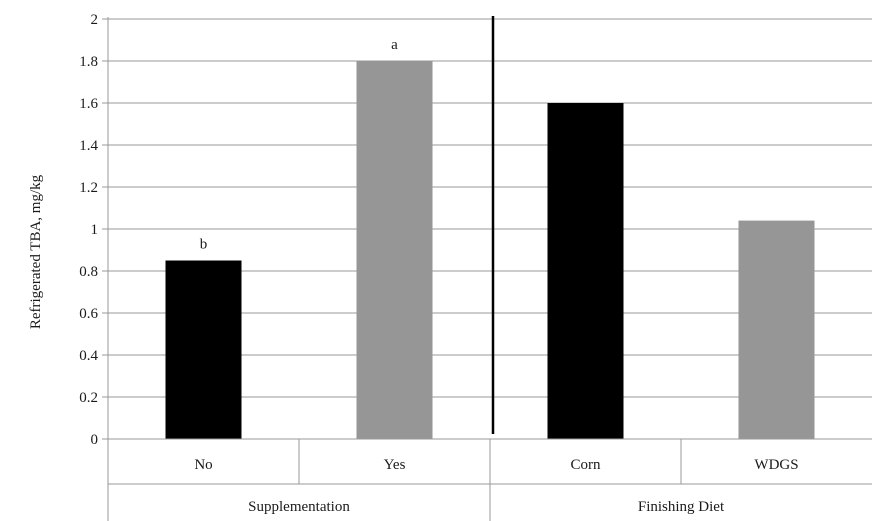 This screenshot has width=876, height=521. Describe the element at coordinates (88, 230) in the screenshot. I see `y-tick-labels: 0 0.2 0.4 0.6 0.8 1 1.2 1.4 1.6 1.8 2` at that location.